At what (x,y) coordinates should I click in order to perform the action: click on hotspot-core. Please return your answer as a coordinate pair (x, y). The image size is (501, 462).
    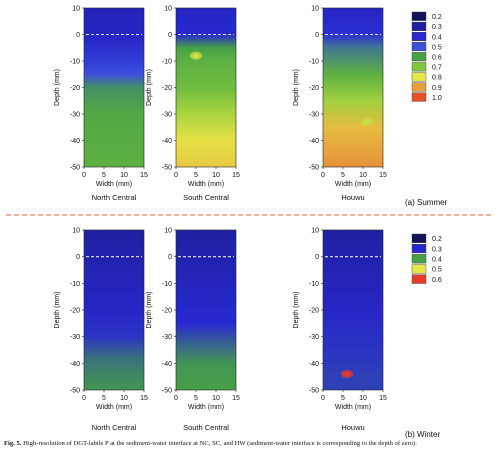
    Looking at the image, I should click on (196, 55).